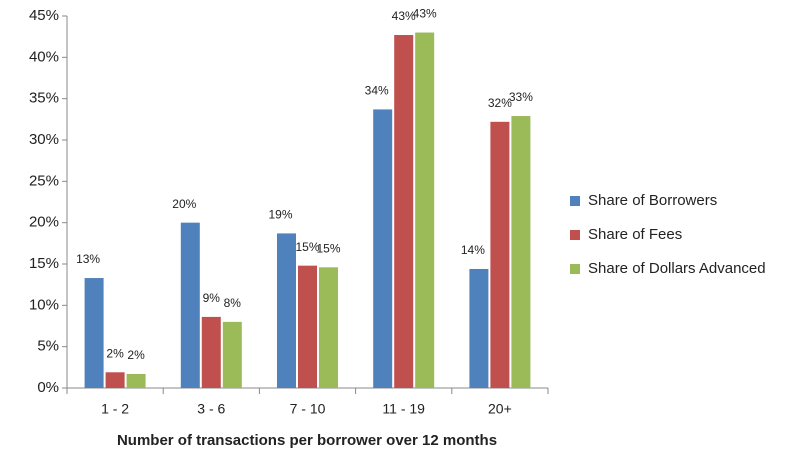 The height and width of the screenshot is (467, 800). I want to click on x-tick-label: 1 - 2, so click(115, 409).